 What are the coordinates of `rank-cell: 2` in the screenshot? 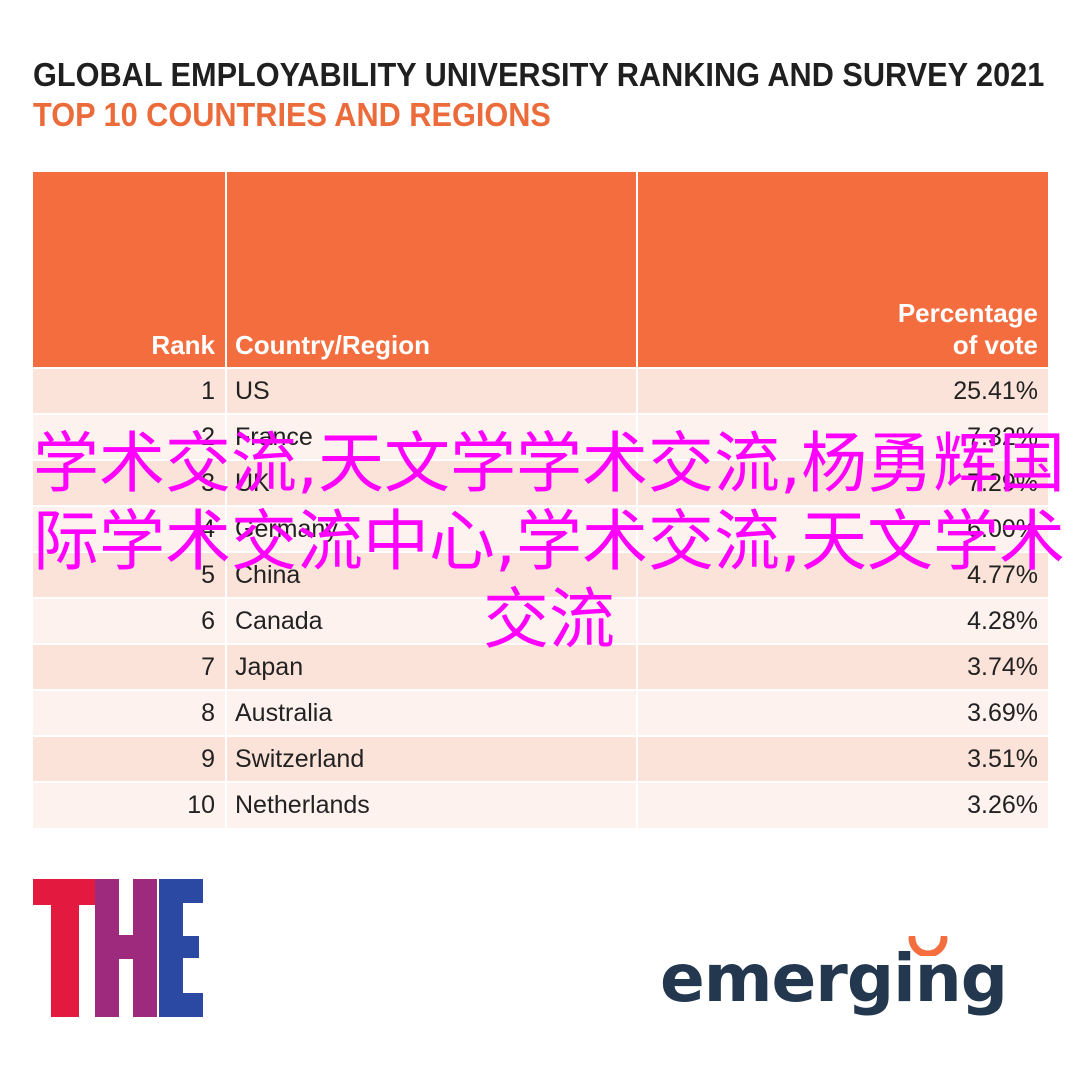 It's located at (130, 436).